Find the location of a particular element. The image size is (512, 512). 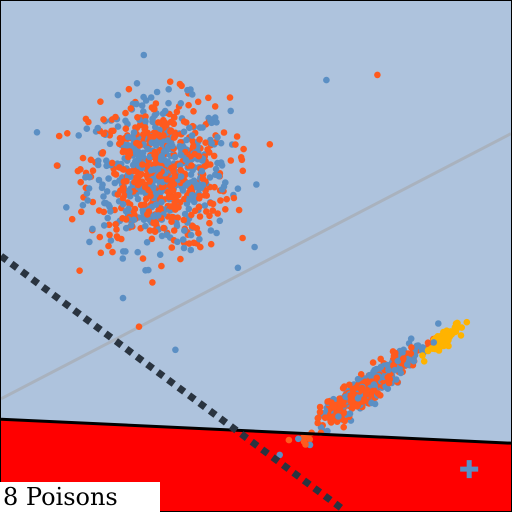

caption-box: 8 Poisons is located at coordinates (80, 497).